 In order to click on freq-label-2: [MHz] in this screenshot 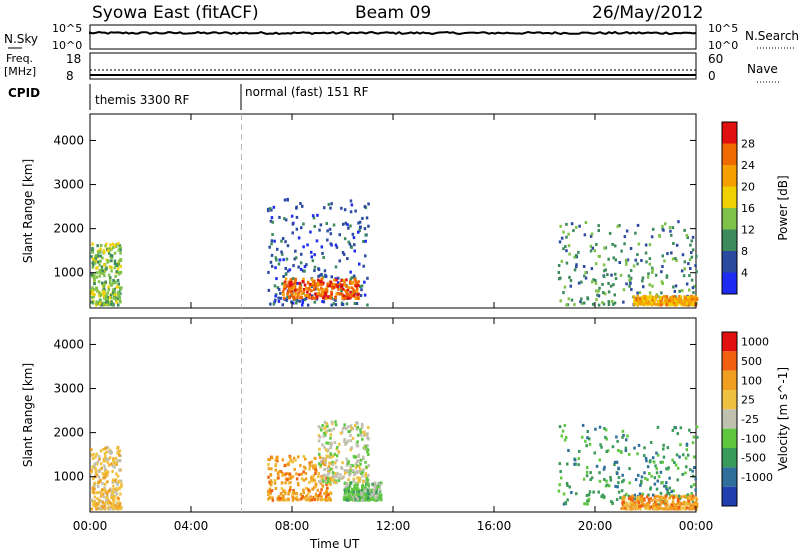, I will do `click(20, 71)`.